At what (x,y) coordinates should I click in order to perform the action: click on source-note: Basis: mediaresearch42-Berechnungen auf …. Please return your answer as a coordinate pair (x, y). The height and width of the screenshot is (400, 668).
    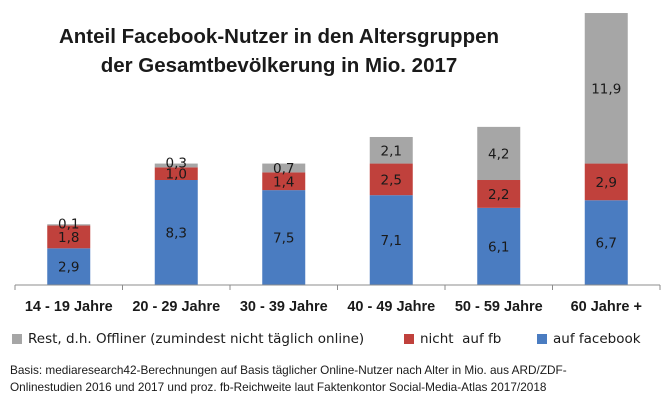
    Looking at the image, I should click on (335, 379).